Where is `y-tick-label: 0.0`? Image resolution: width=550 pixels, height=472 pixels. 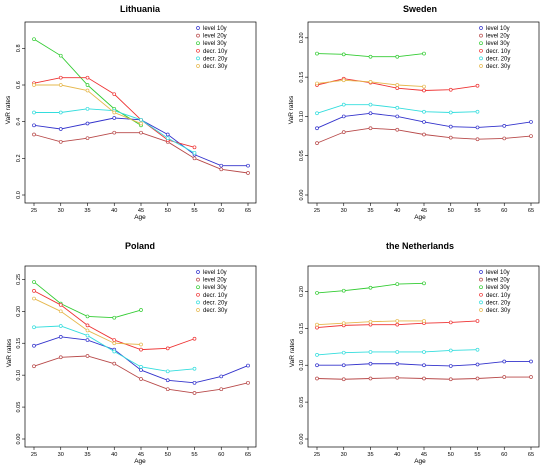
y-tick-label: 0.0 is located at coordinates (19, 195).